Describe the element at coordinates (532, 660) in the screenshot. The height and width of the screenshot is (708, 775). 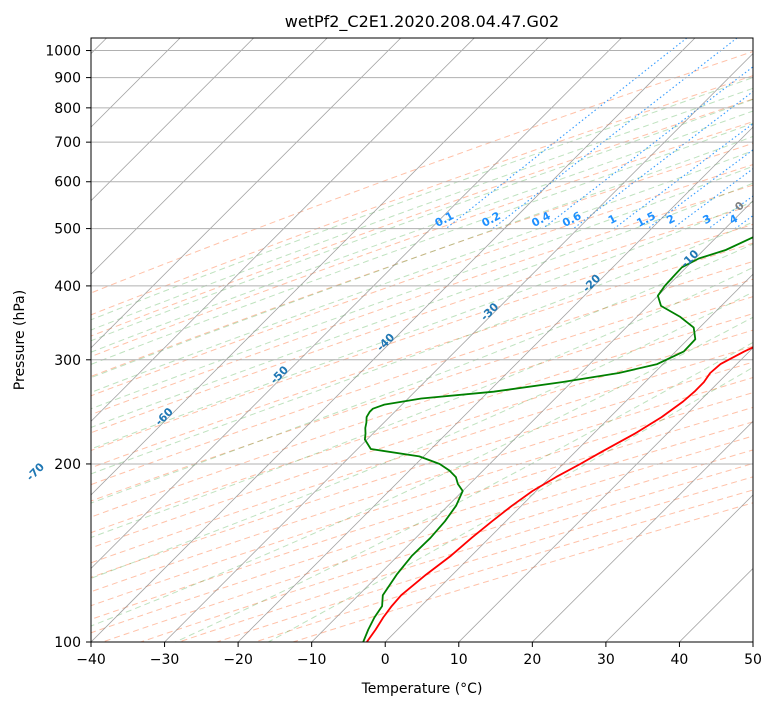
I see `x-tick-label: 20` at that location.